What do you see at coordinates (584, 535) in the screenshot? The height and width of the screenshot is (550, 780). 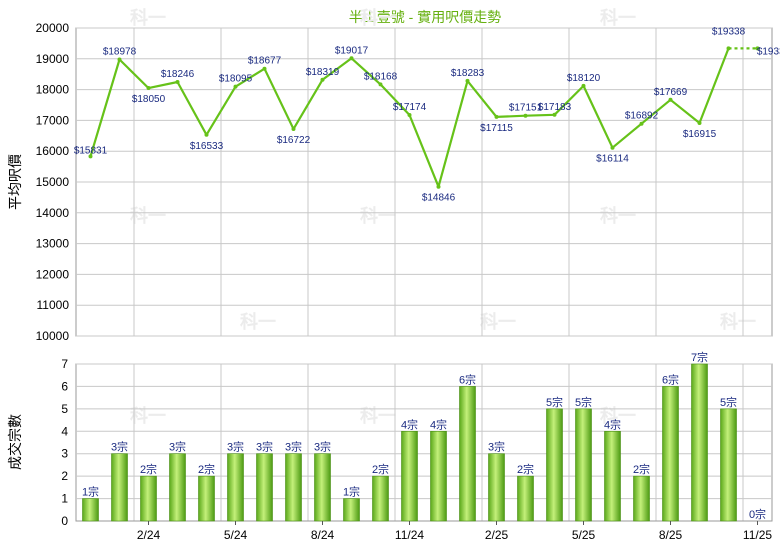 I see `x-tick-label: 5/25` at bounding box center [584, 535].